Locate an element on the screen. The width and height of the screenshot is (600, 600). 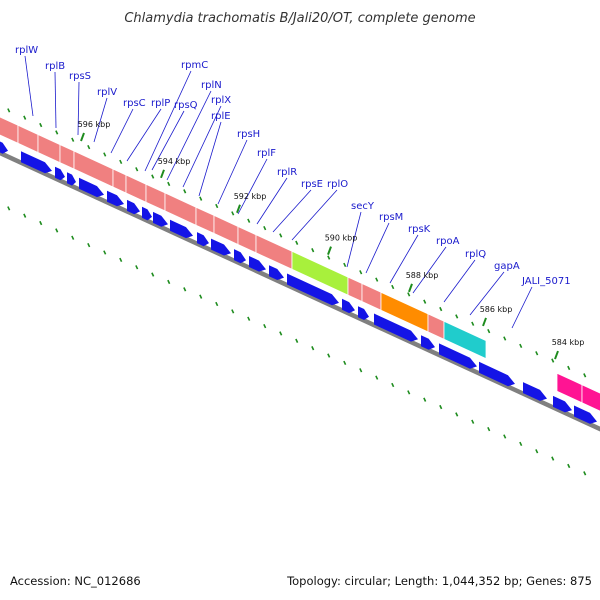
gene-label-rplr: rplR is located at coordinates (287, 172).